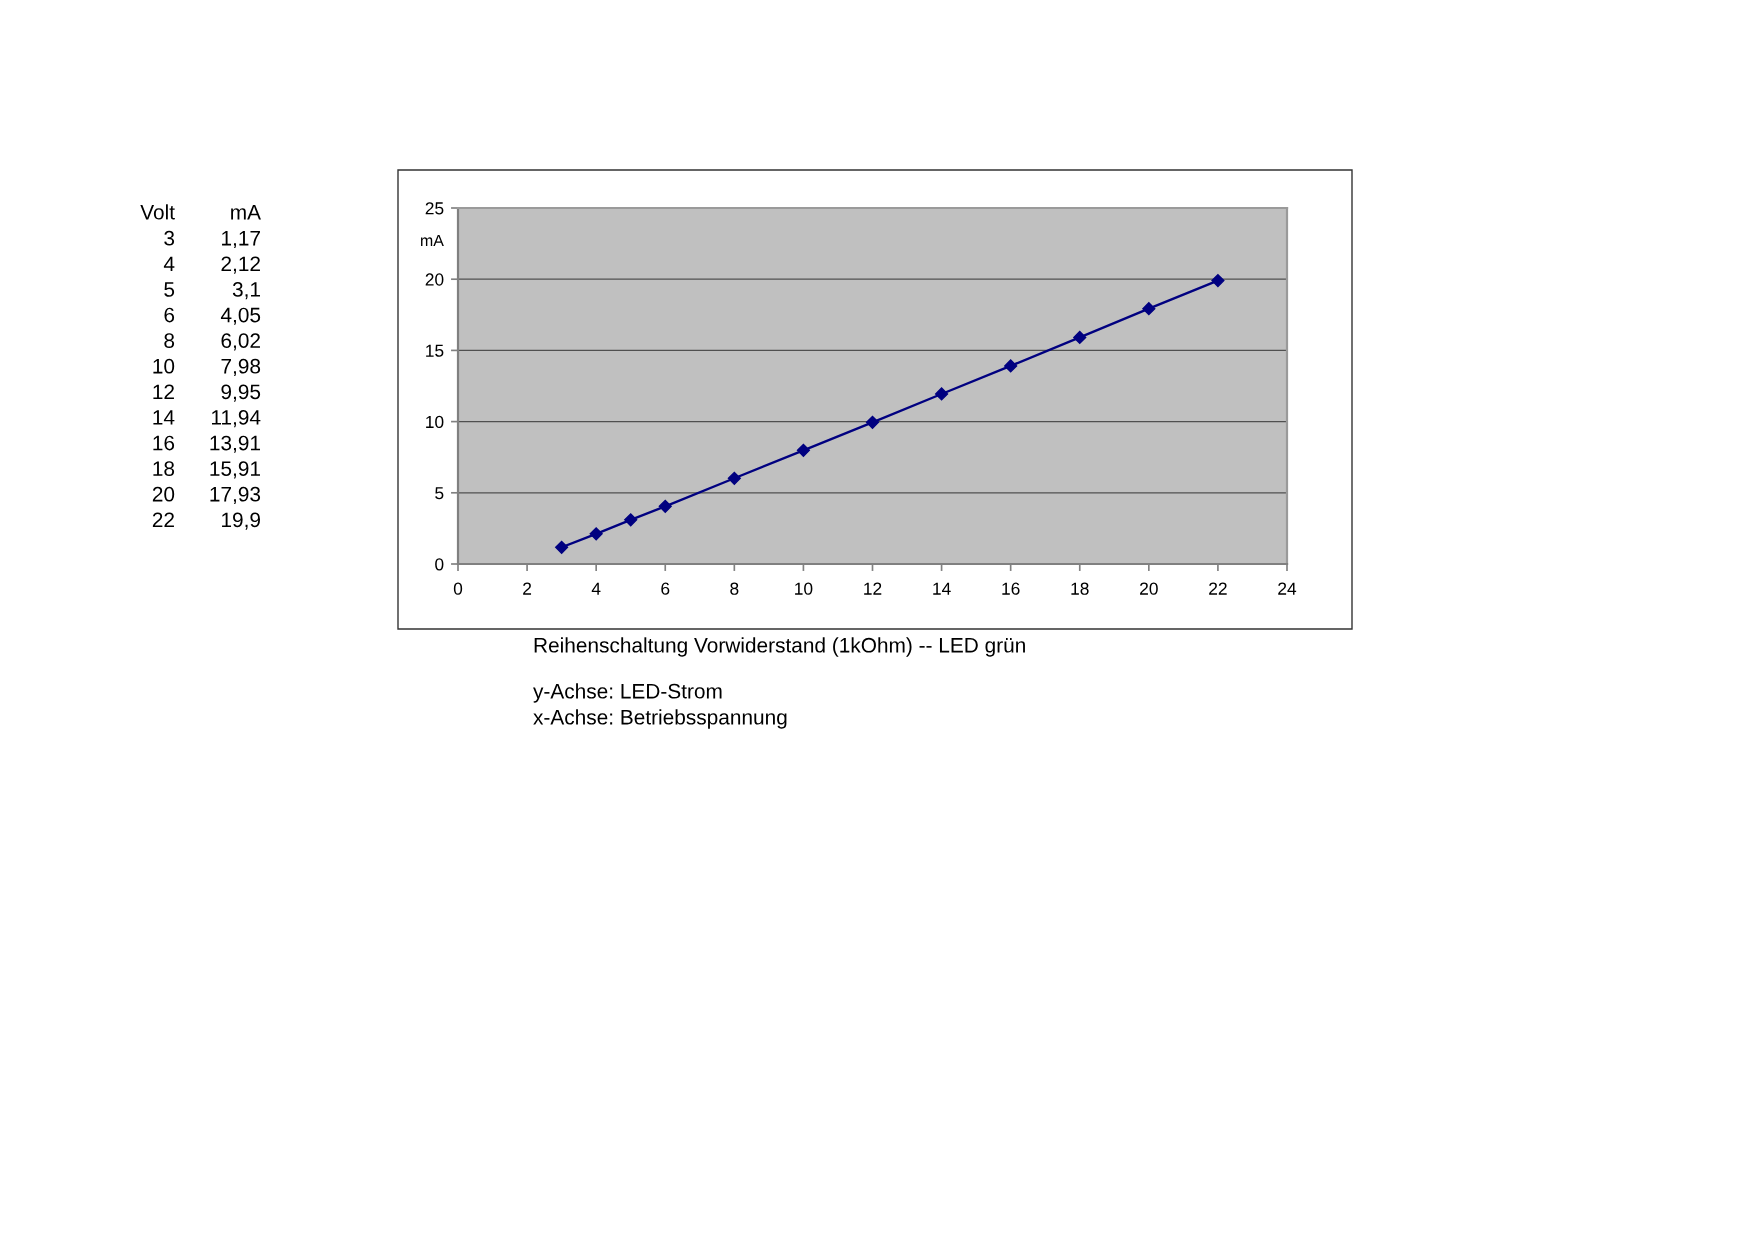 The image size is (1754, 1240). Describe the element at coordinates (241, 521) in the screenshot. I see `text: 19,9` at that location.